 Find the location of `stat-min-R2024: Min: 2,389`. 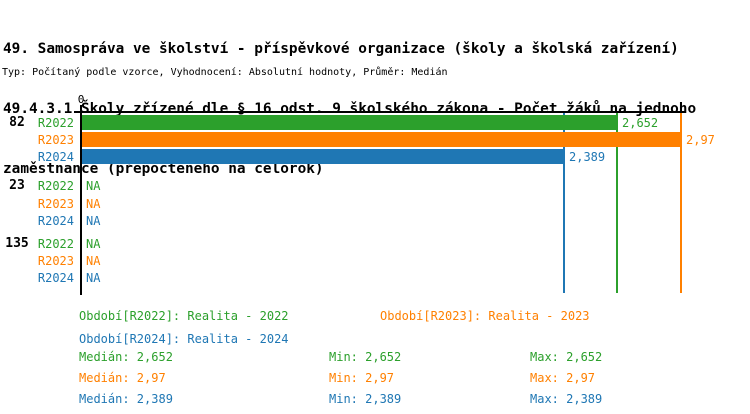

stat-min-R2024: Min: 2,389 is located at coordinates (365, 399).